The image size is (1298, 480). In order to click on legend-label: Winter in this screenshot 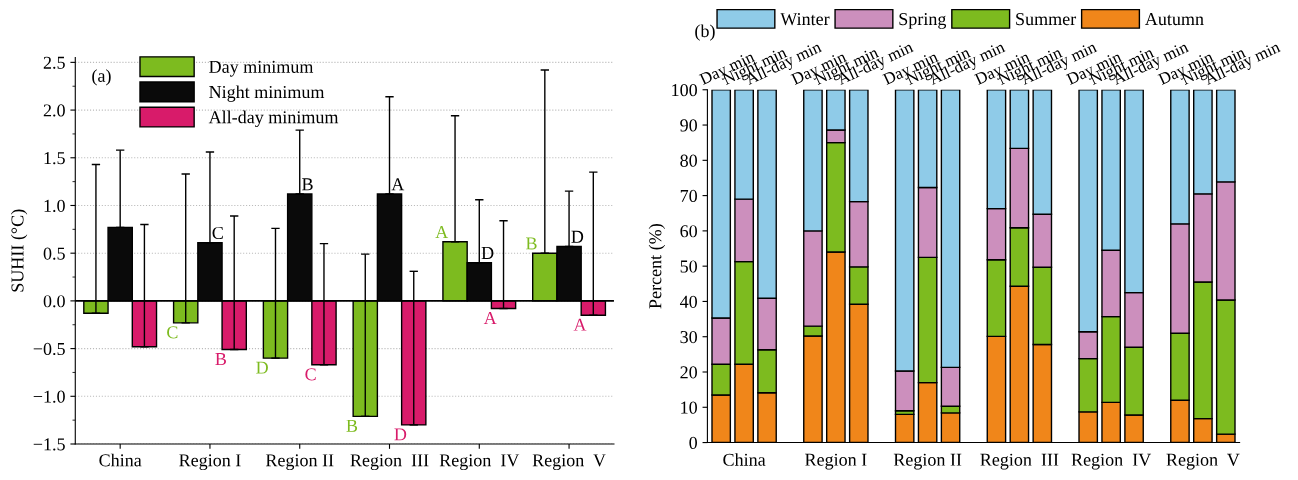, I will do `click(805, 19)`.